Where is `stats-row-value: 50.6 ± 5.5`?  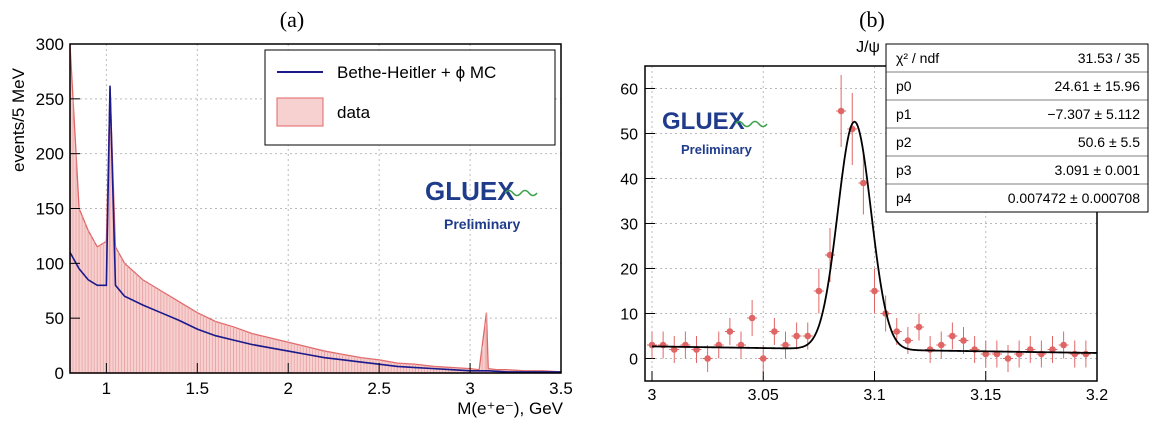
stats-row-value: 50.6 ± 5.5 is located at coordinates (1109, 142).